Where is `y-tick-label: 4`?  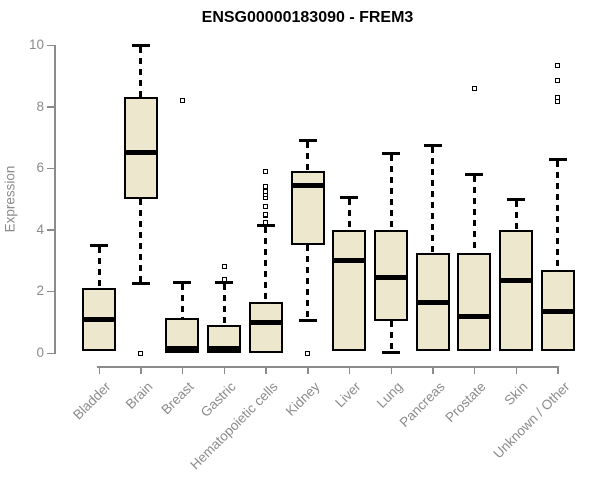 y-tick-label: 4 is located at coordinates (40, 229).